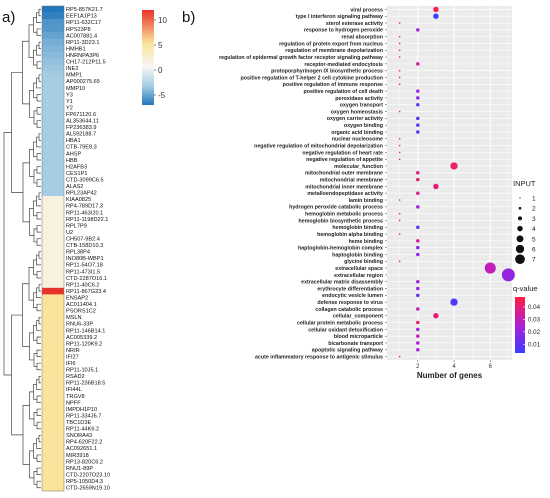 Image resolution: width=550 pixels, height=498 pixels. I want to click on term-label: extracellular matrix disassembly, so click(342, 283).